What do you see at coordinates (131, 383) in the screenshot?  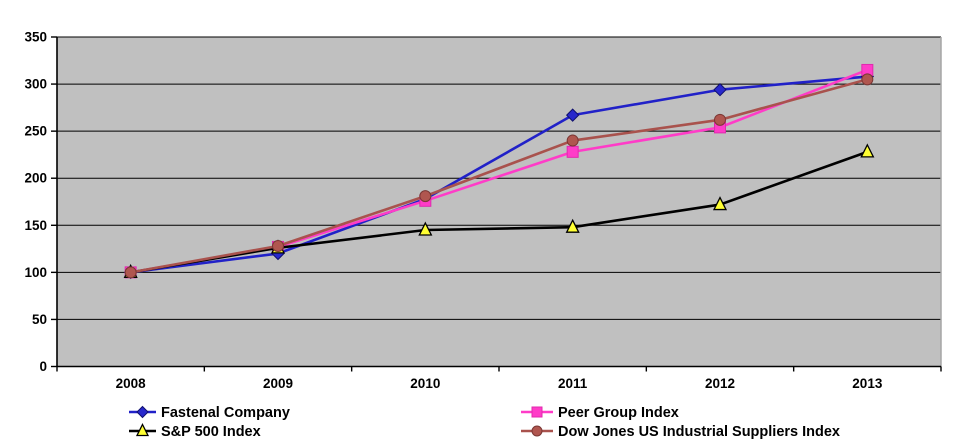 I see `x-tick-label: 2008` at bounding box center [131, 383].